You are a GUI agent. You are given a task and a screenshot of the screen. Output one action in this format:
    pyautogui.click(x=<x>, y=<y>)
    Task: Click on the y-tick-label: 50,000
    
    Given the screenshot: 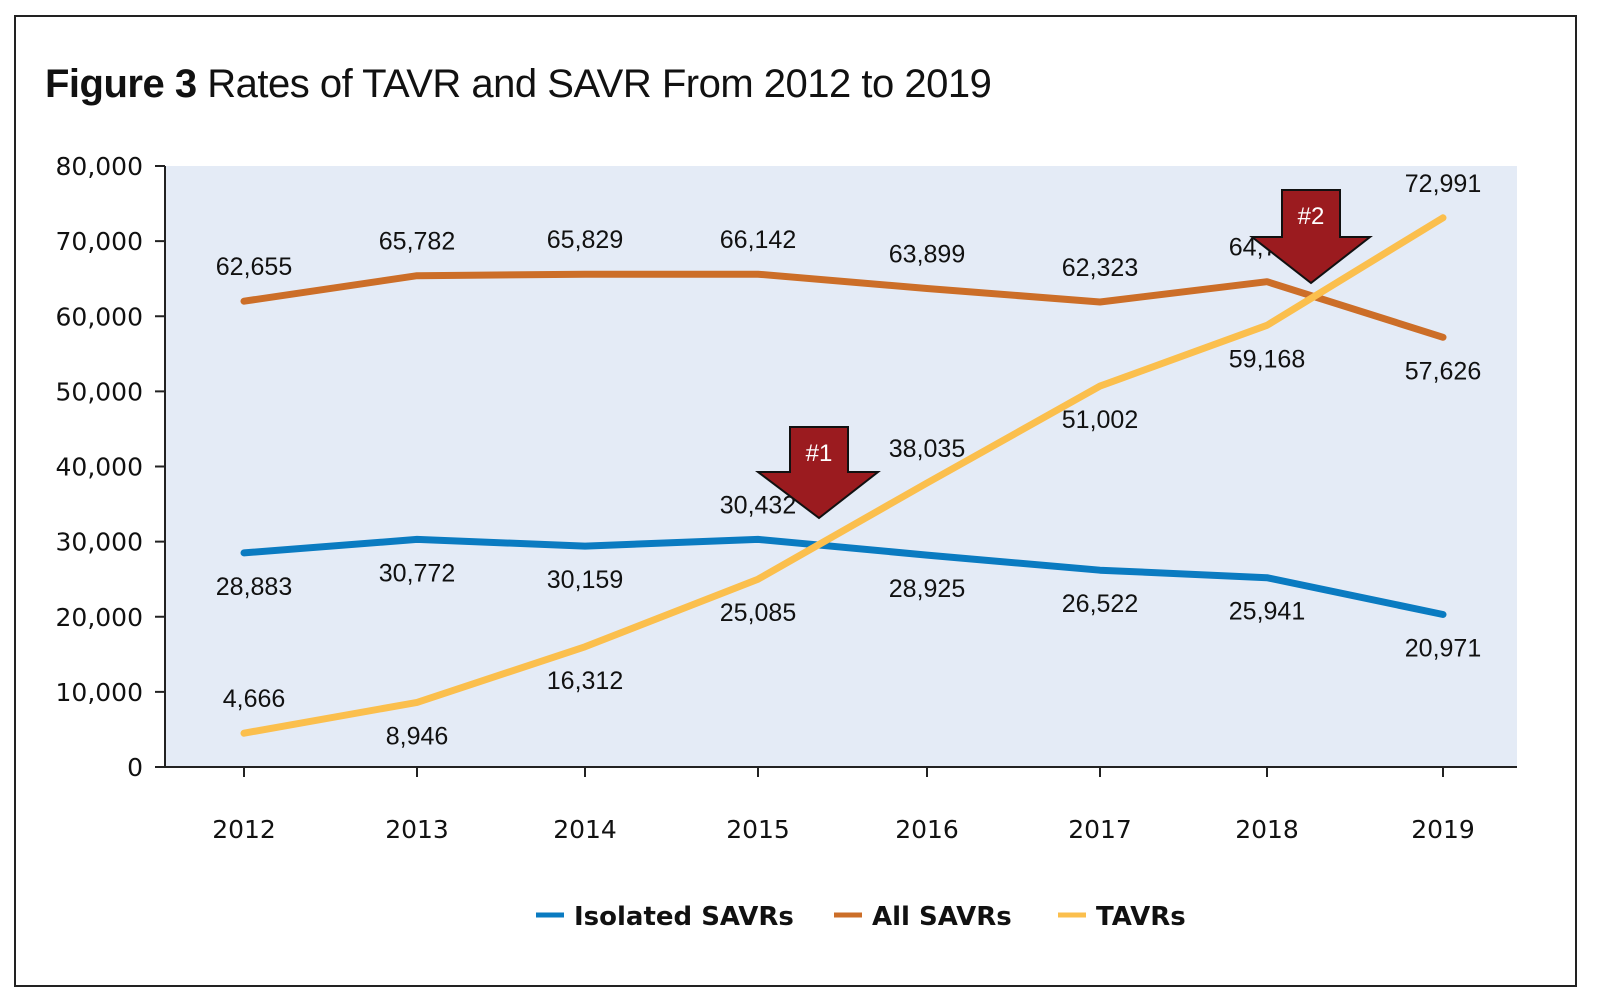 What is the action you would take?
    pyautogui.click(x=99, y=391)
    